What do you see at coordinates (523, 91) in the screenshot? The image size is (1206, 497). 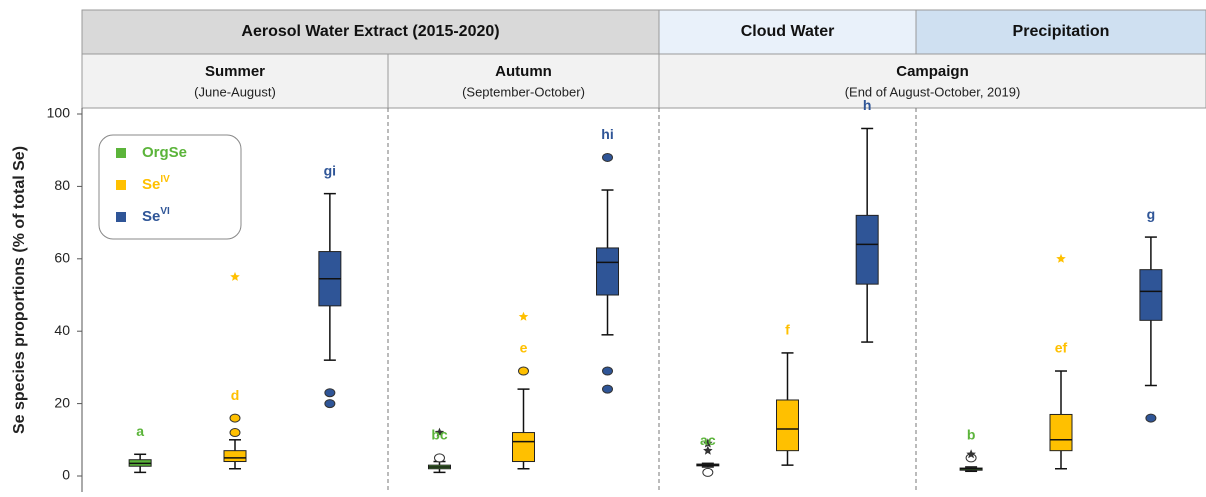 I see `subheader-subtitle: (September-October)` at bounding box center [523, 91].